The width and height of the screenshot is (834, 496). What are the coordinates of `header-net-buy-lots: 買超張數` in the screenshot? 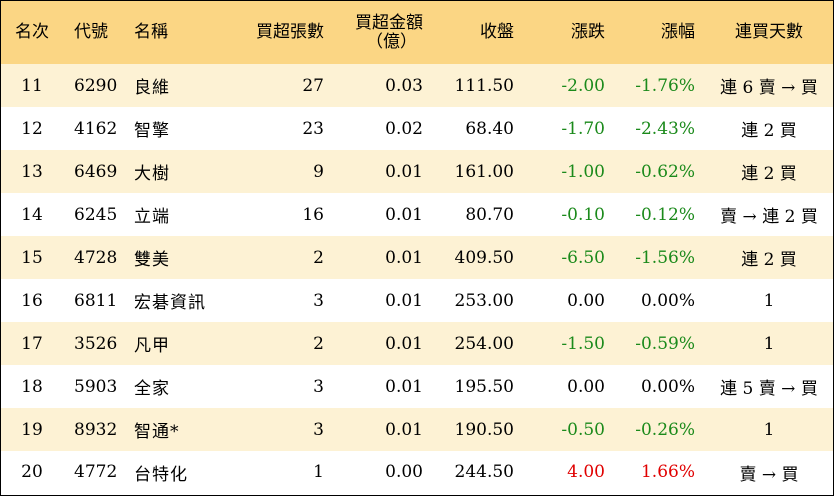 It's located at (290, 32).